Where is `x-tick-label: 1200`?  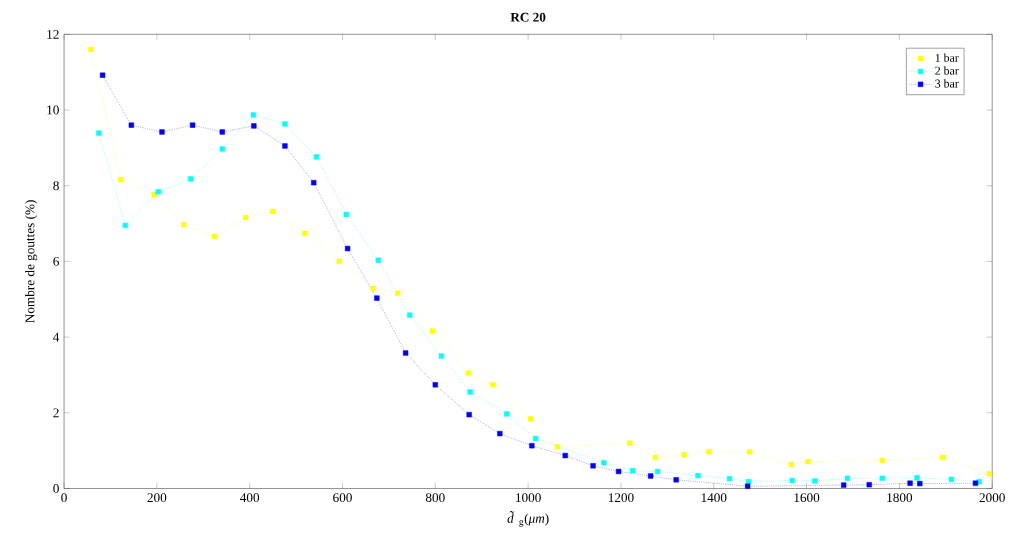
x-tick-label: 1200 is located at coordinates (621, 498).